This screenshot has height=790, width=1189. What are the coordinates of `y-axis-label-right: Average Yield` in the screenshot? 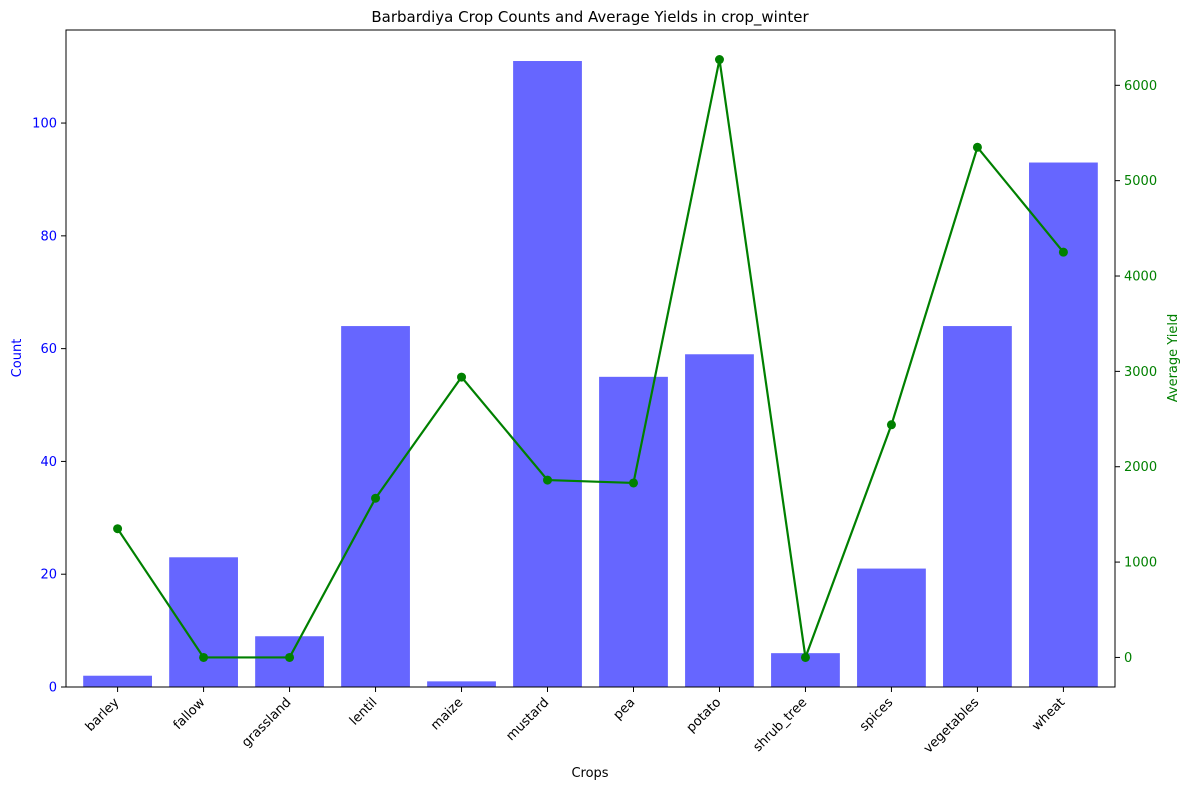 It's located at (1173, 358).